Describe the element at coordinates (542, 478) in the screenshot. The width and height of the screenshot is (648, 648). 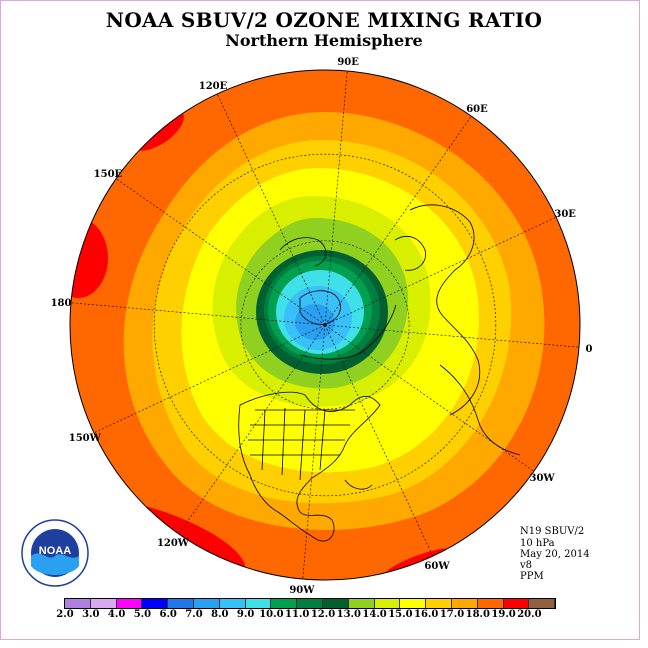
I see `longitude-label: 30W` at that location.